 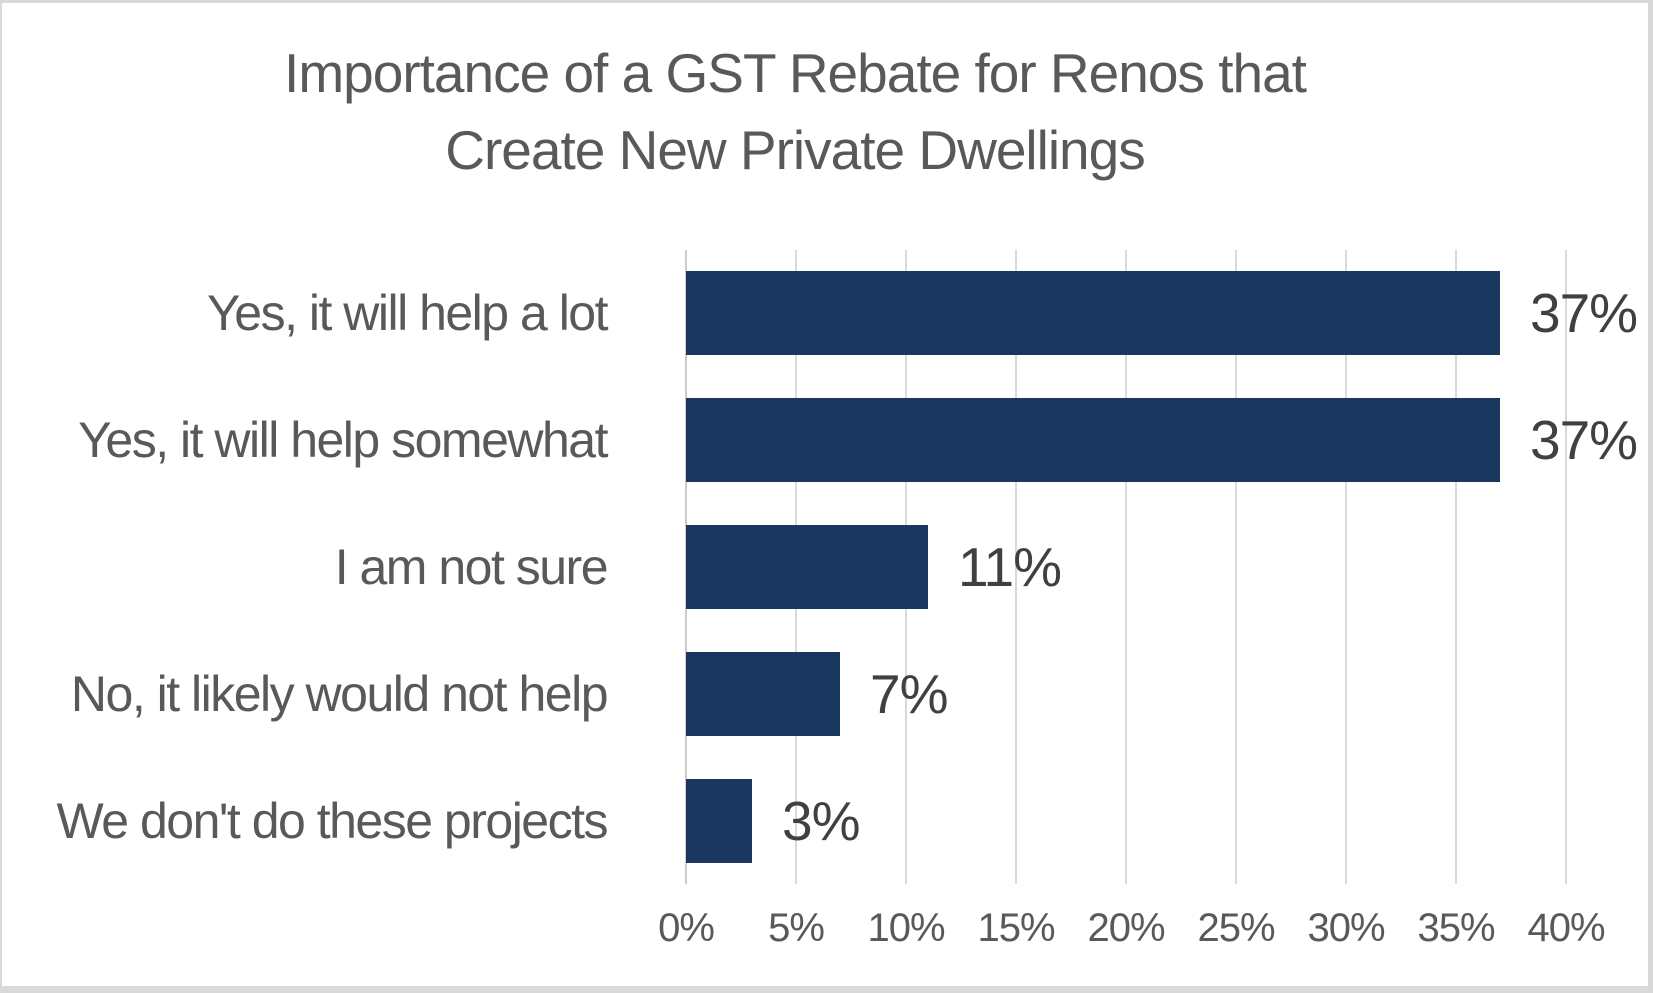 What do you see at coordinates (686, 928) in the screenshot?
I see `x-tick-label: 0%` at bounding box center [686, 928].